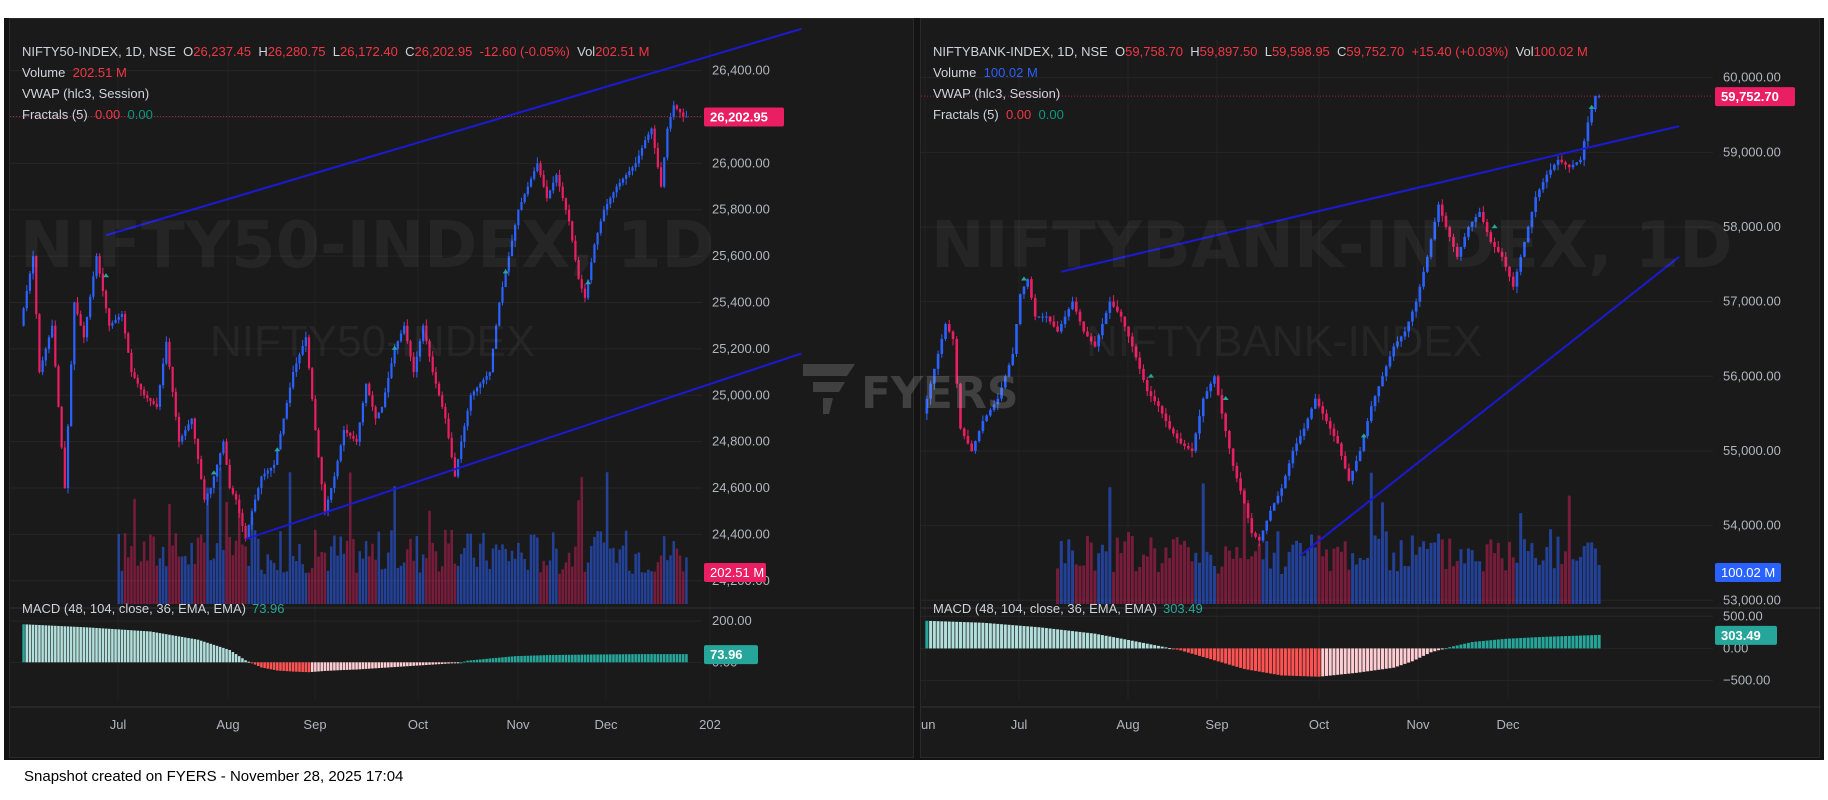 This screenshot has width=1828, height=800. I want to click on fractals-label: Fractals (5), so click(966, 114).